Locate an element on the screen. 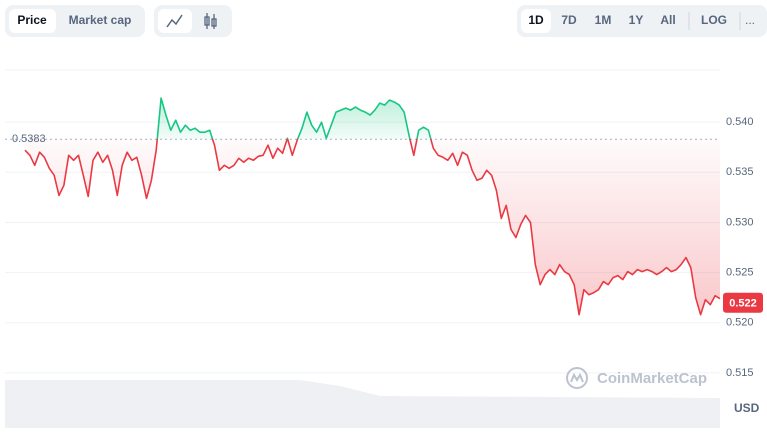  y-tick-label: 0.540 is located at coordinates (740, 122).